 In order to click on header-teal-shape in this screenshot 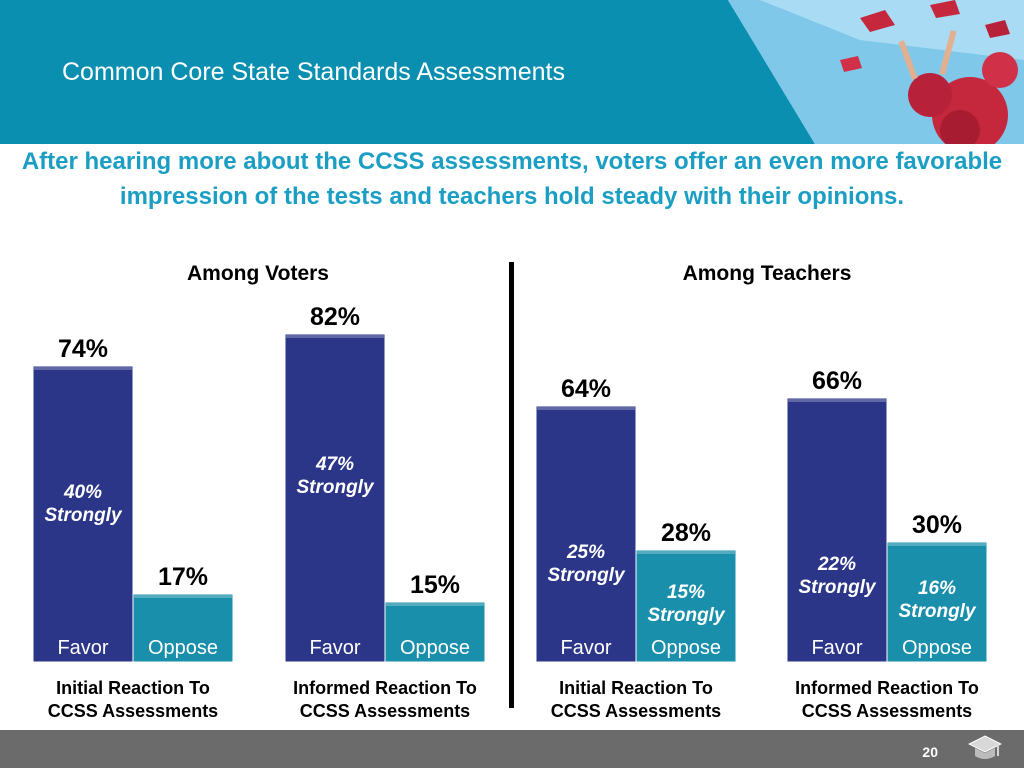, I will do `click(407, 72)`.